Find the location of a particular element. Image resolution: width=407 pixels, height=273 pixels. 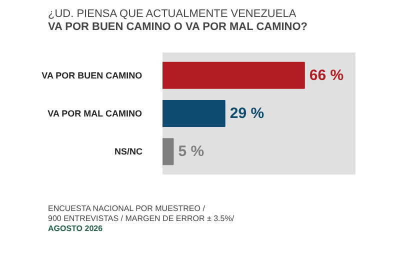

text: 900 ENTREVISTAS / MARGEN DE ERROR ± 3.5%/ is located at coordinates (141, 218).